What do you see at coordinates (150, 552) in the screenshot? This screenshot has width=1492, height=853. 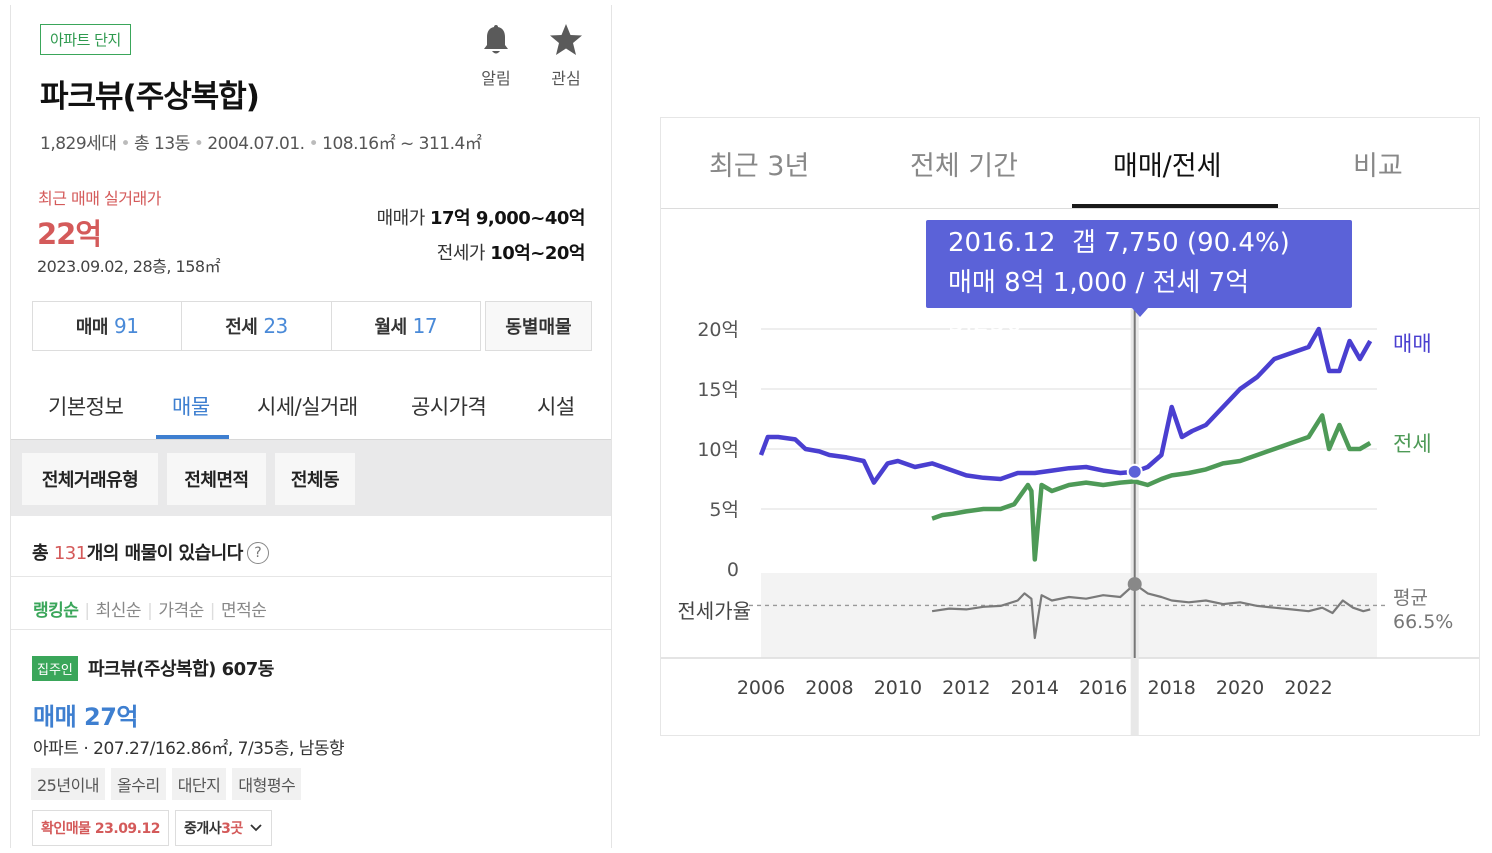 I see `total-listings: 총 131개의 매물이 있습니다?` at bounding box center [150, 552].